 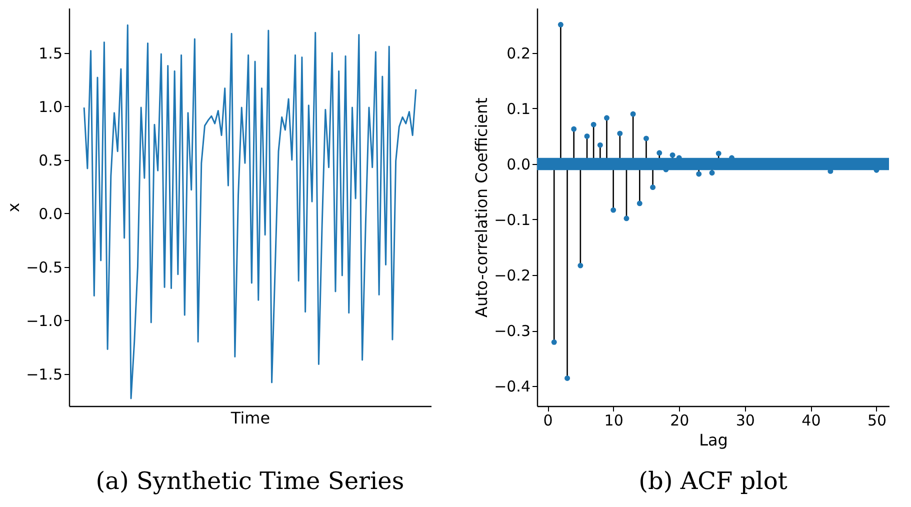 I want to click on y-tick-label: −0.2, so click(x=512, y=275).